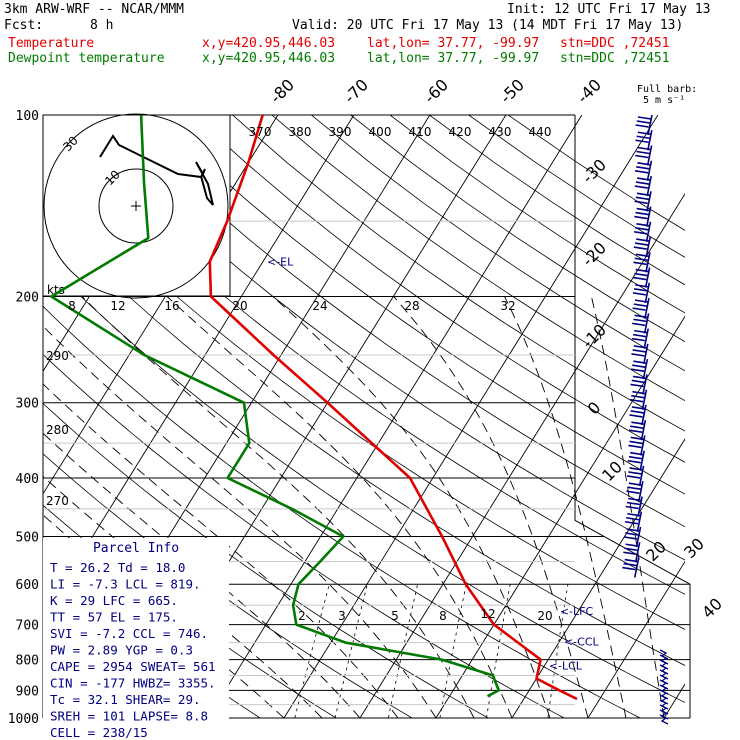  What do you see at coordinates (239, 306) in the screenshot?
I see `hodograph-speed-label: 20` at bounding box center [239, 306].